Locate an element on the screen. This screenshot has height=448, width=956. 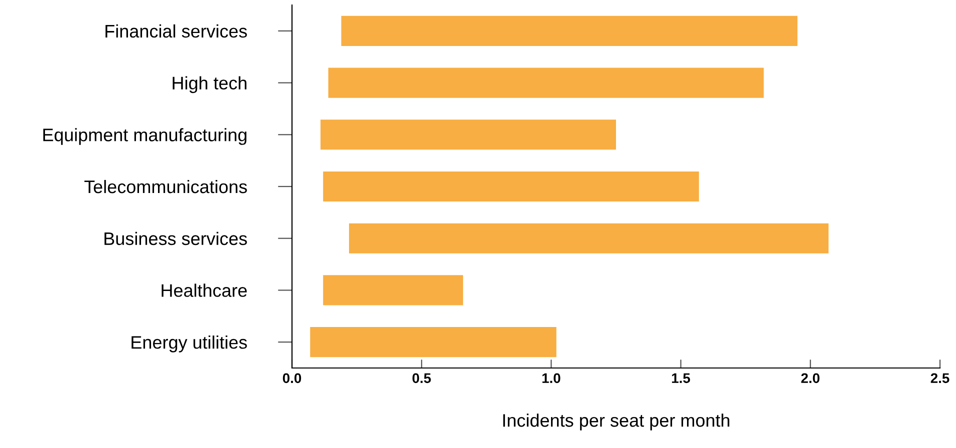
y-tick-label: Financial services is located at coordinates (176, 31).